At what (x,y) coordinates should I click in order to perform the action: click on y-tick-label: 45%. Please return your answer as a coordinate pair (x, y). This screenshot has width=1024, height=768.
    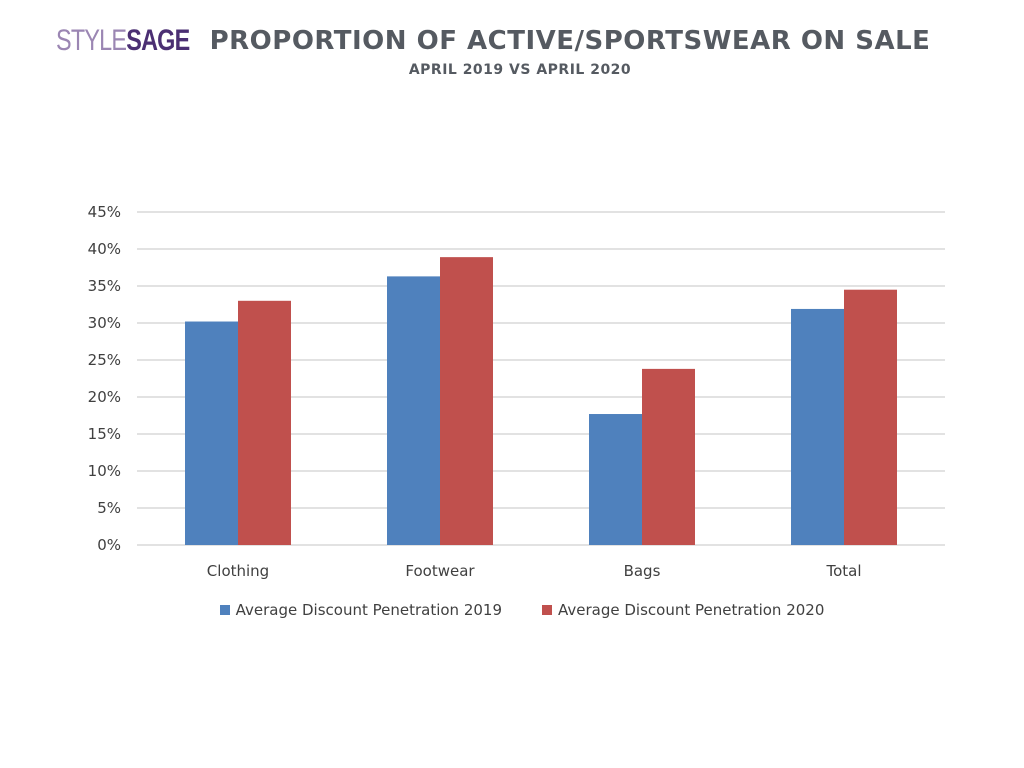
    Looking at the image, I should click on (104, 212).